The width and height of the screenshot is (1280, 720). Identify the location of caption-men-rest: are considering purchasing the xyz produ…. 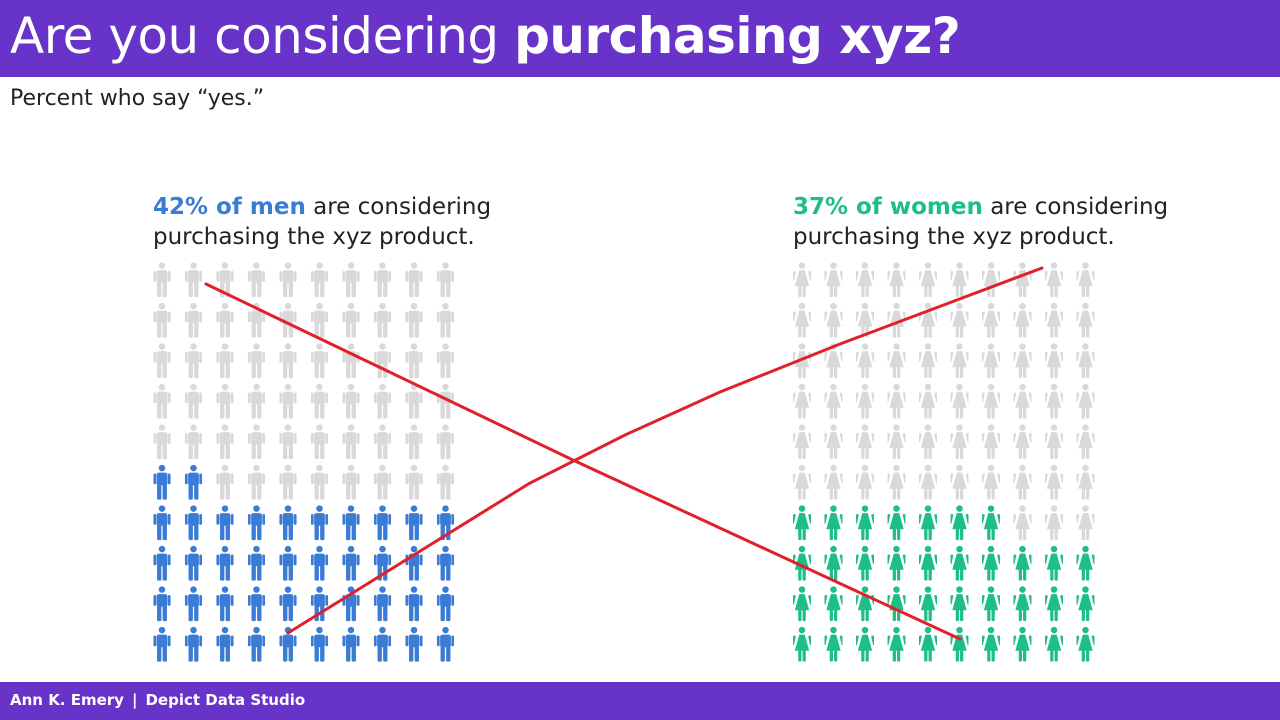
(322, 222).